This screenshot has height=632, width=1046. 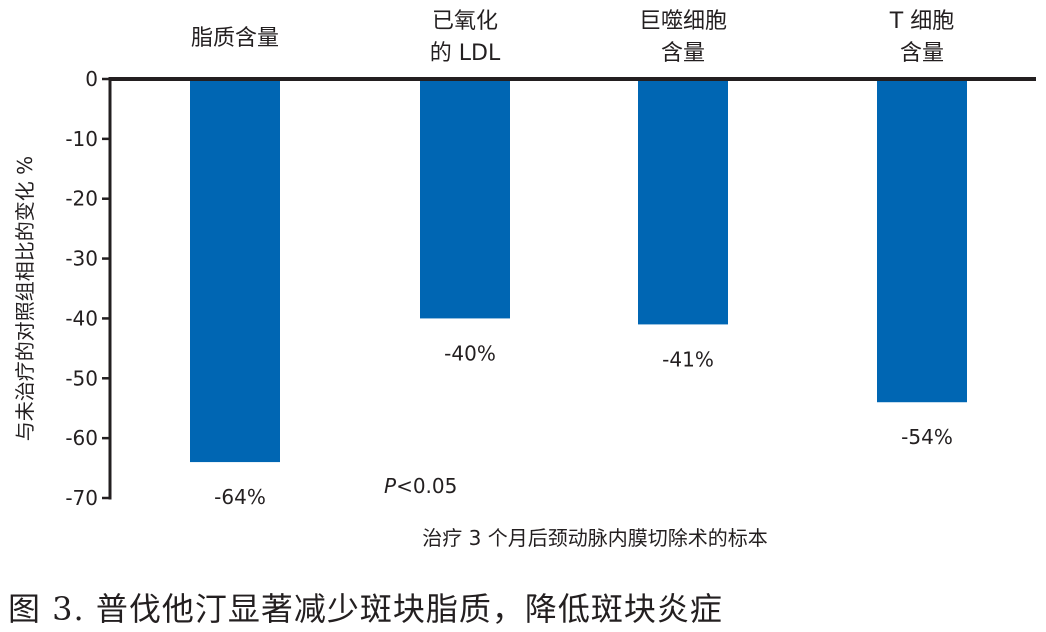 What do you see at coordinates (81, 139) in the screenshot?
I see `y-tick-label: -10` at bounding box center [81, 139].